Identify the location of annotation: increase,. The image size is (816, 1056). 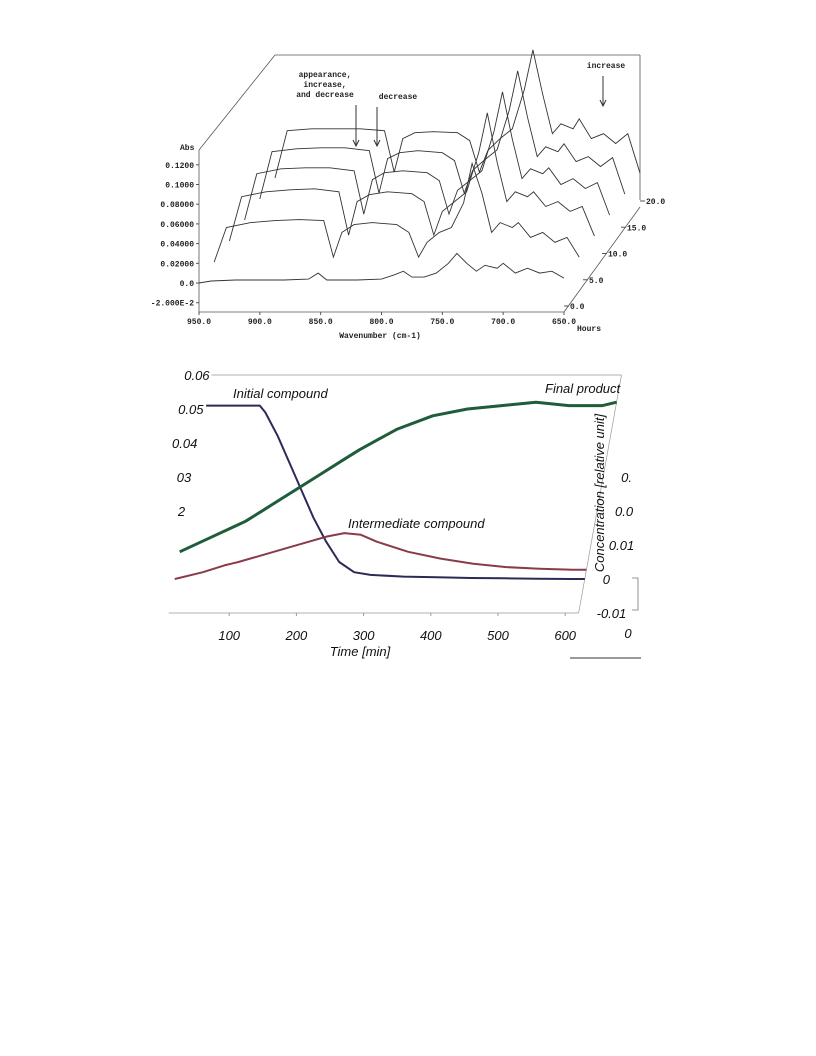
(324, 85).